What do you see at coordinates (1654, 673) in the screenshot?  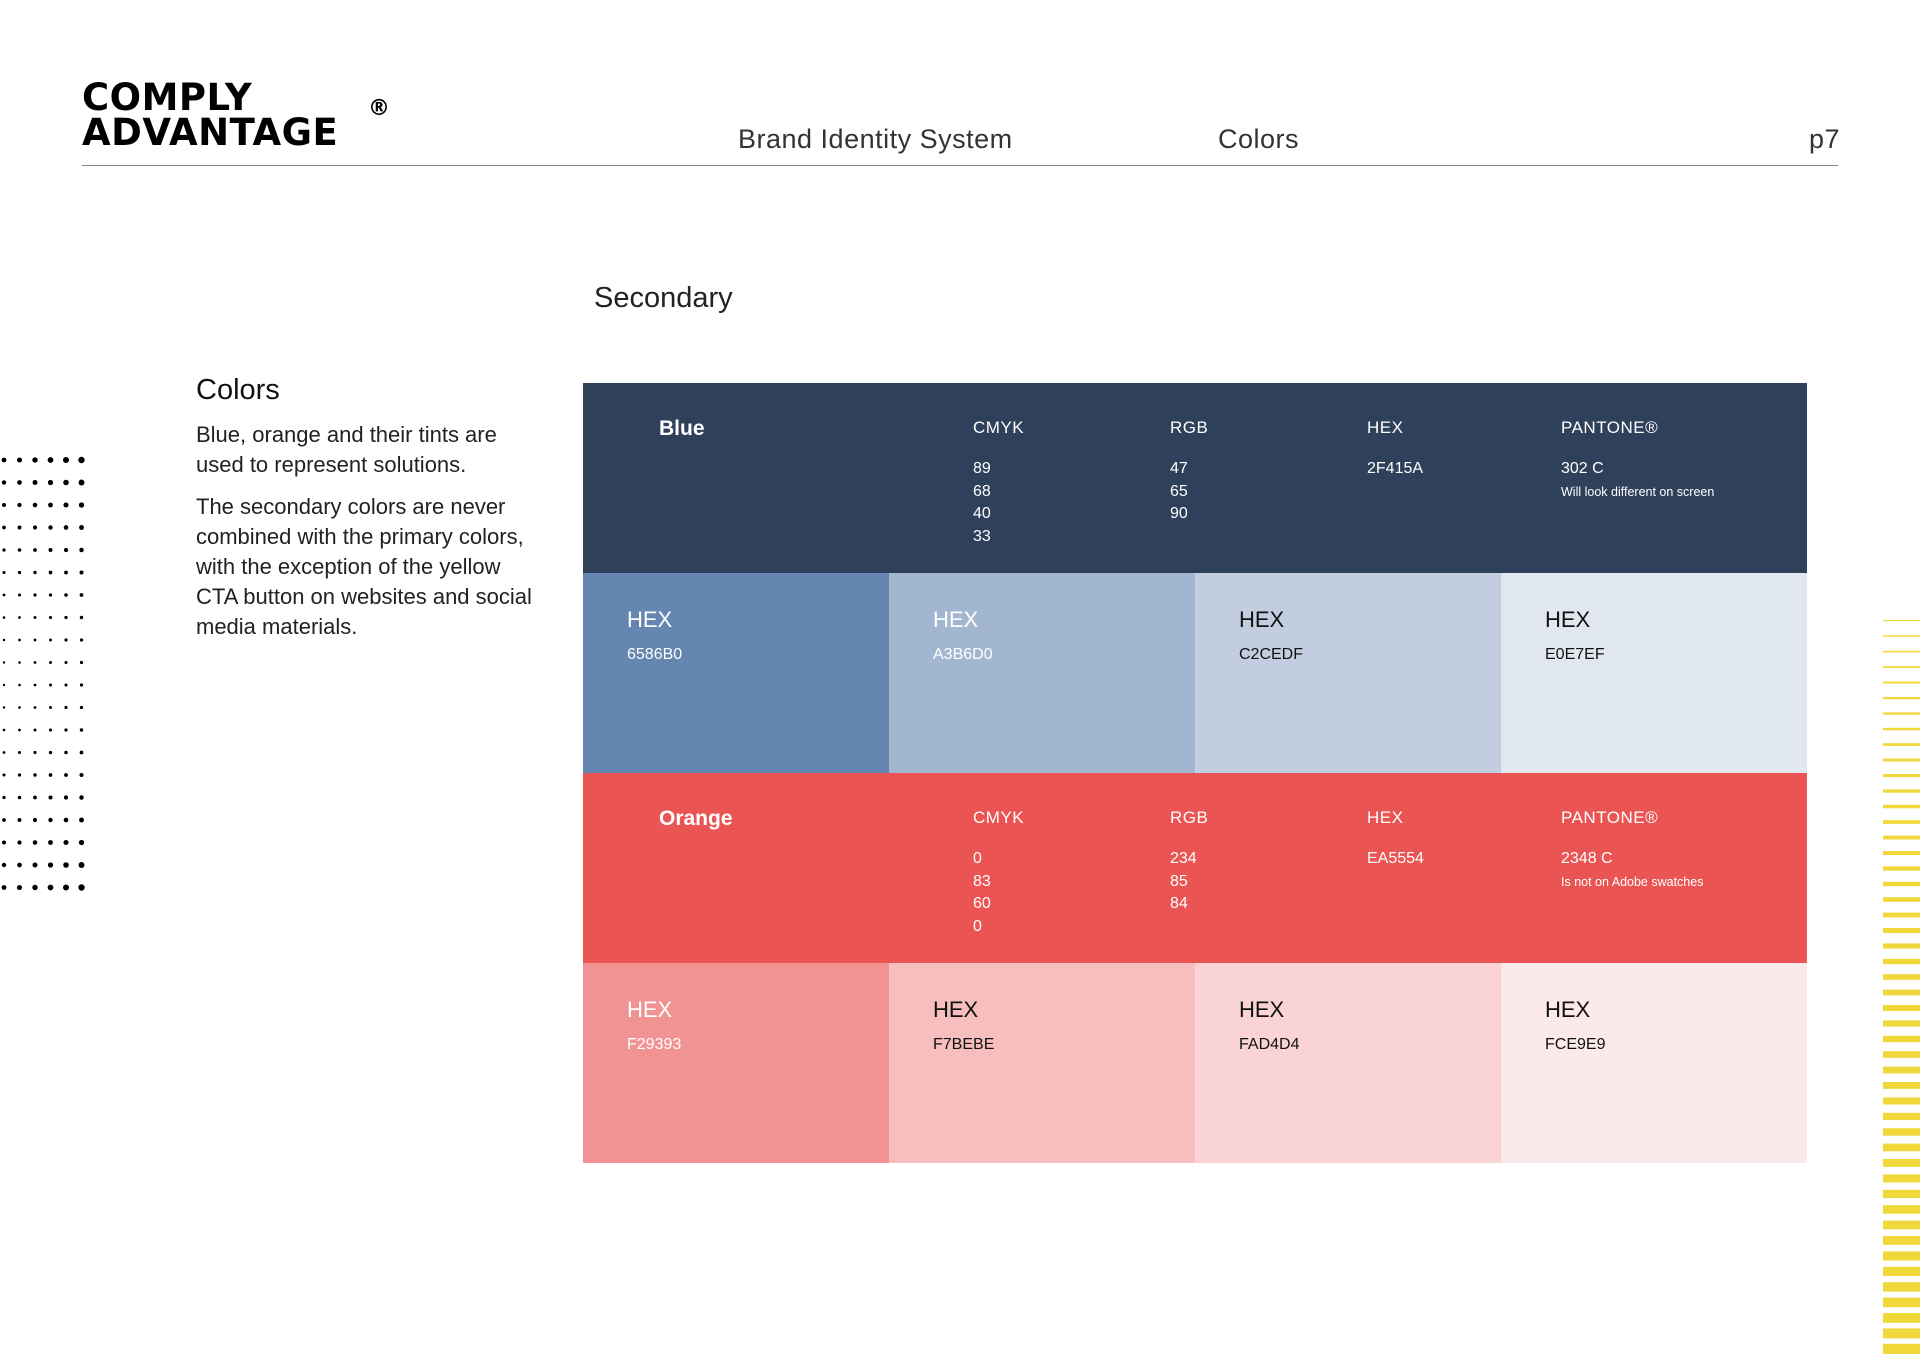 I see `blue-tint-swatch: HEX E0E7EF` at bounding box center [1654, 673].